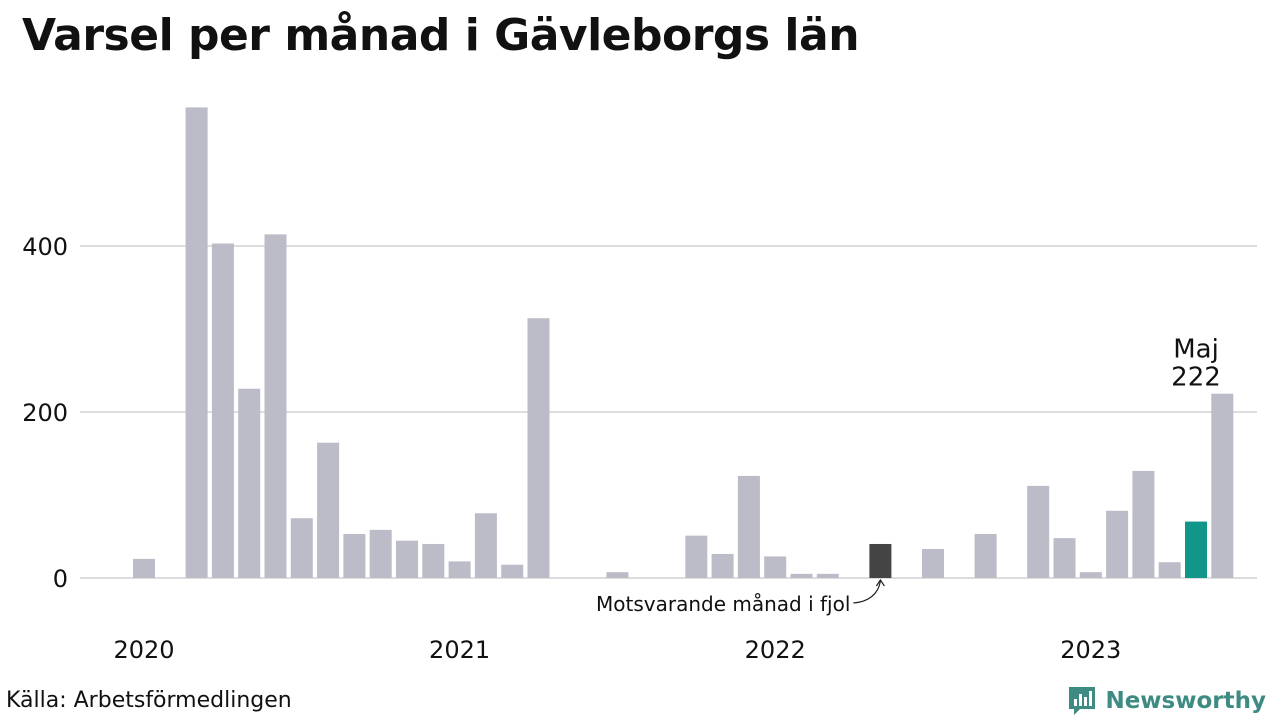 Image resolution: width=1280 pixels, height=720 pixels. Describe the element at coordinates (459, 650) in the screenshot. I see `x-tick-label-2021: 2021` at that location.